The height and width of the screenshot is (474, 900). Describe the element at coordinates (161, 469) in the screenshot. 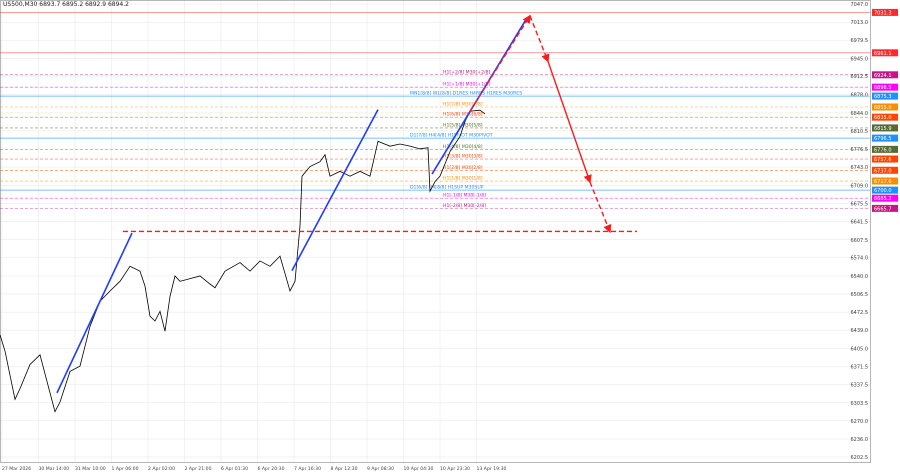

I see `x-tick-label: 2 Apr 02:00` at that location.